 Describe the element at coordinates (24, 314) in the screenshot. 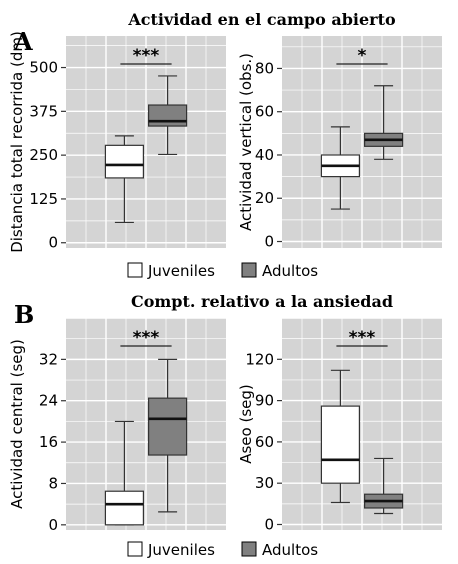

I see `panel-letter-b: B` at that location.